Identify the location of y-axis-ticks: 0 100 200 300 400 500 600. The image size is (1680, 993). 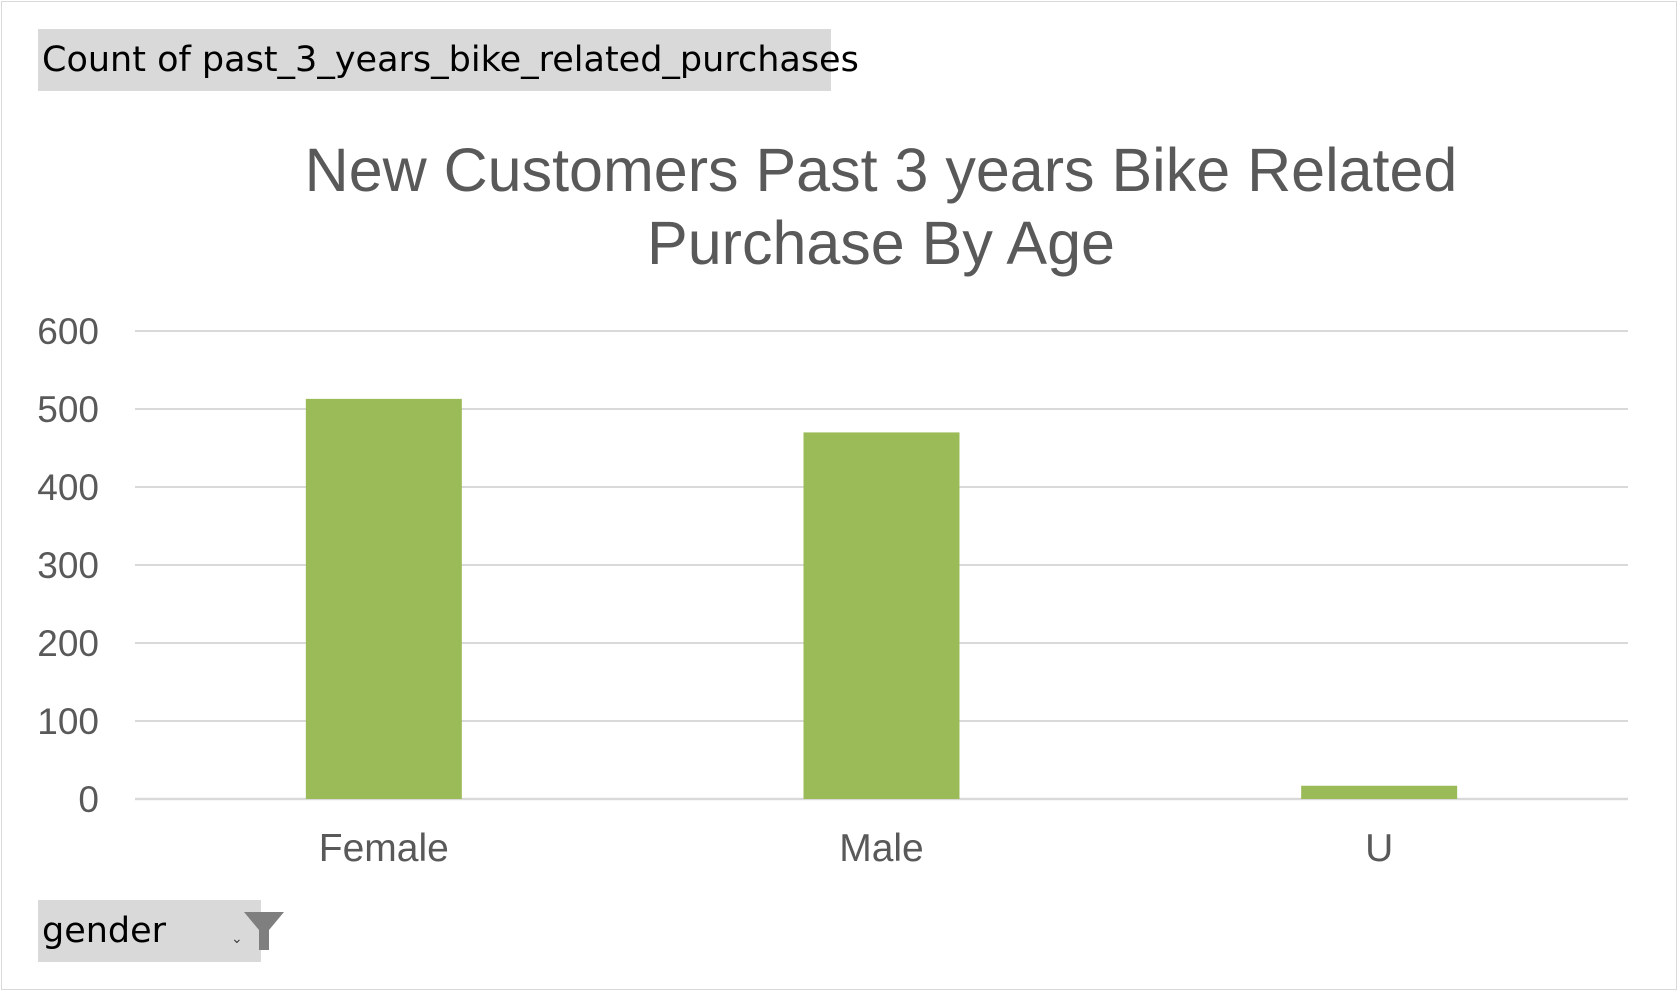
(68, 565).